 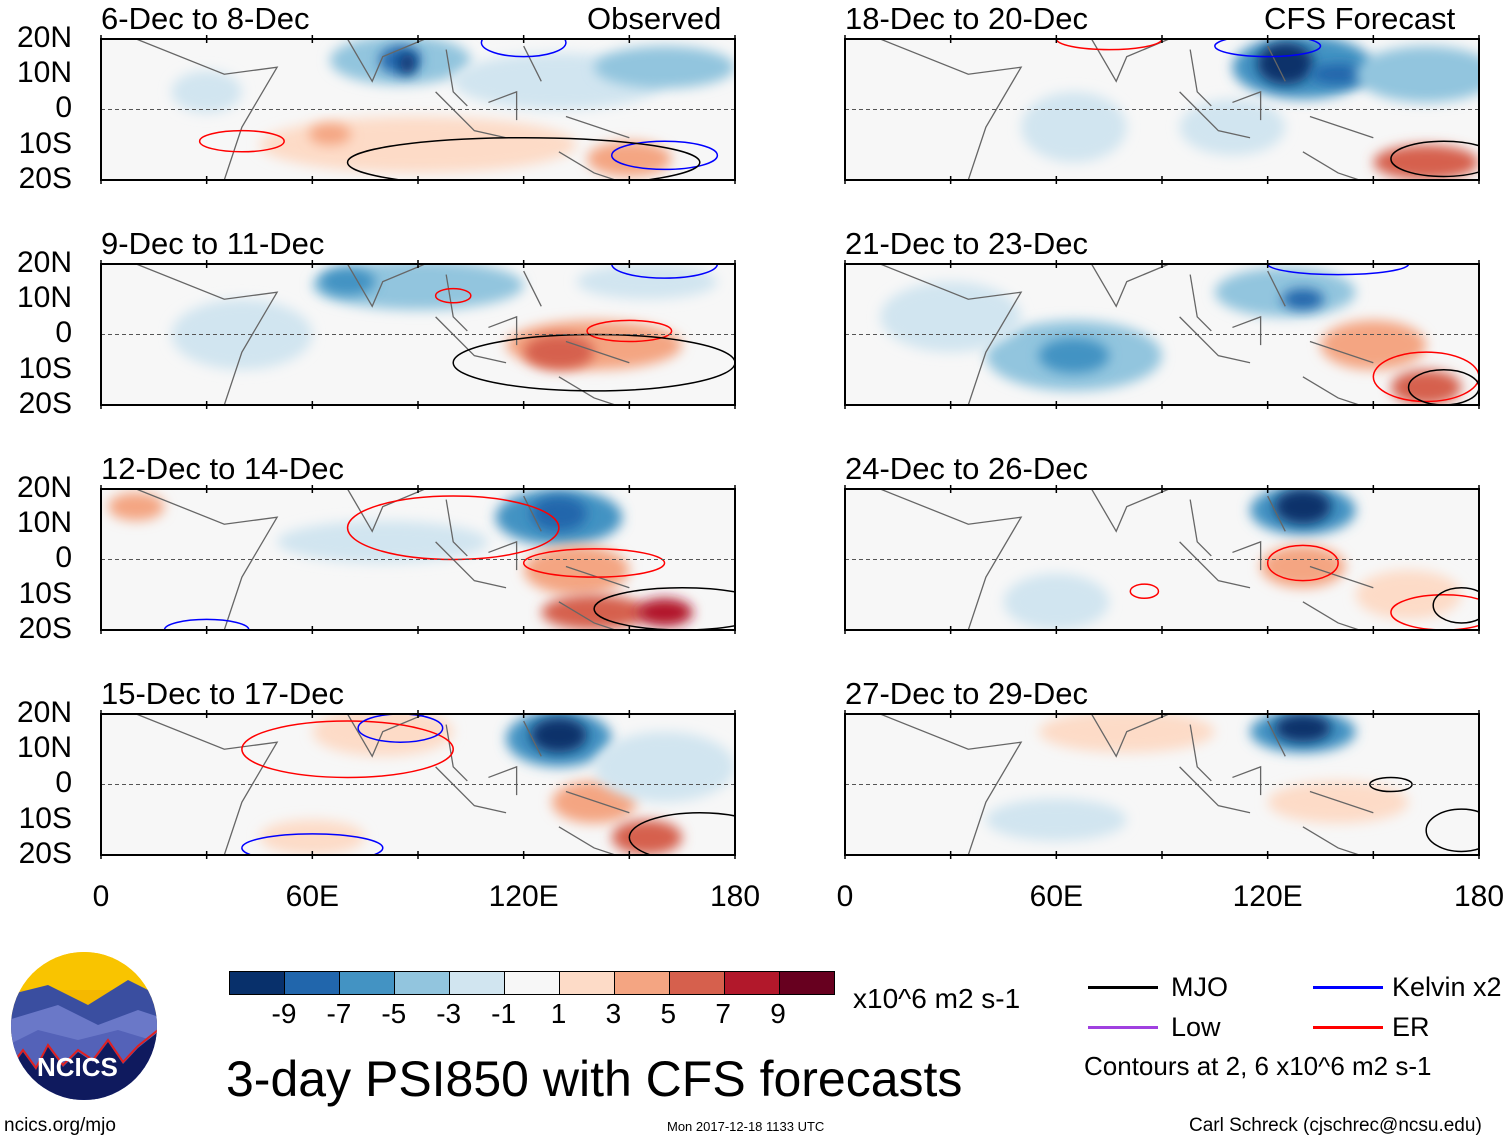 I want to click on legend-mjo-line, so click(x=1123, y=987).